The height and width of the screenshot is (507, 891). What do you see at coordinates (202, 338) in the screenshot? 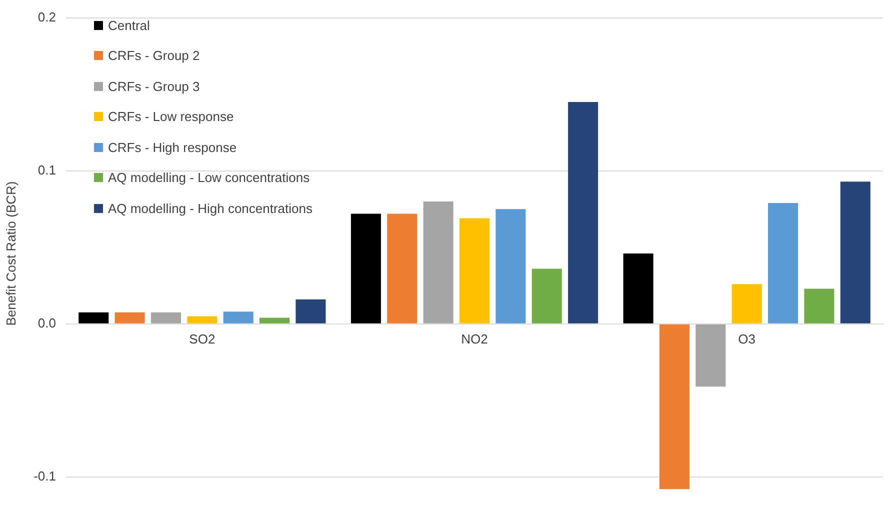
I see `x-tick-label: SO2` at bounding box center [202, 338].